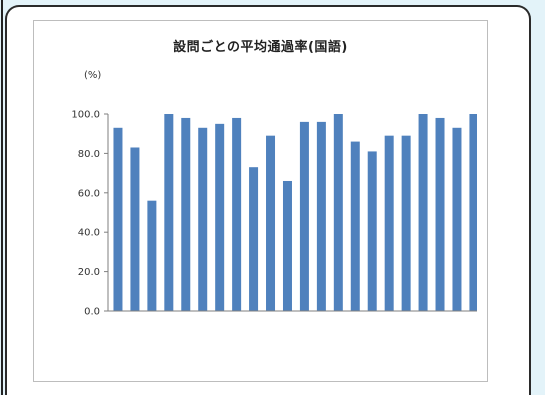  What do you see at coordinates (260, 47) in the screenshot?
I see `chart-title: 設問ごとの平均通過率(国語)` at bounding box center [260, 47].